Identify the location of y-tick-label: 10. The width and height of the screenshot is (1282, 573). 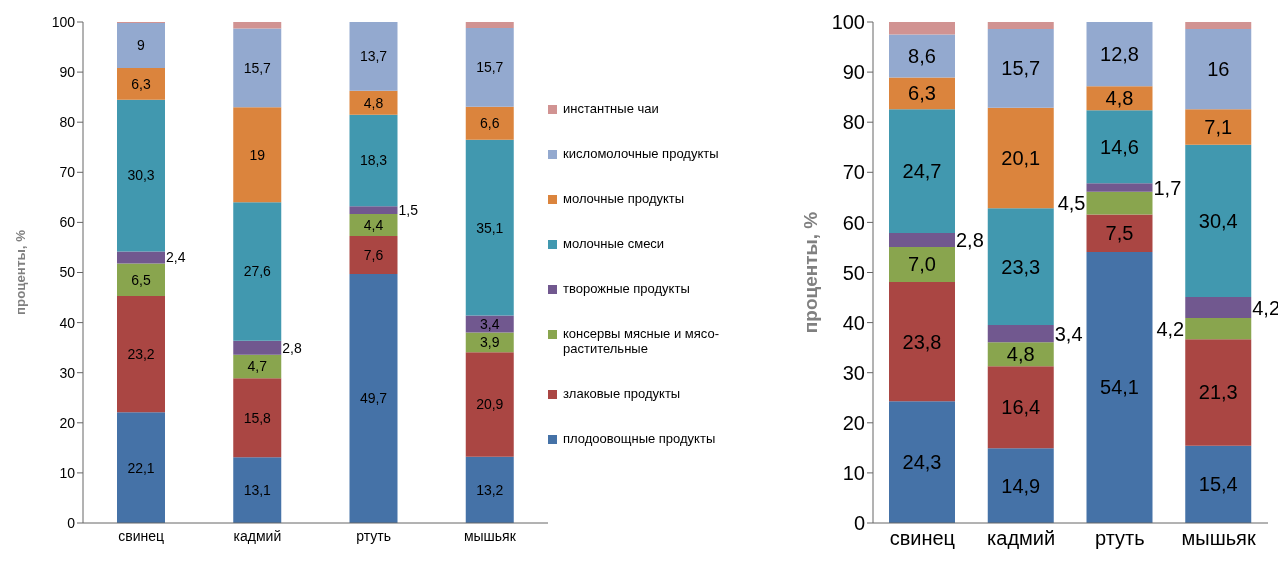
(853, 473).